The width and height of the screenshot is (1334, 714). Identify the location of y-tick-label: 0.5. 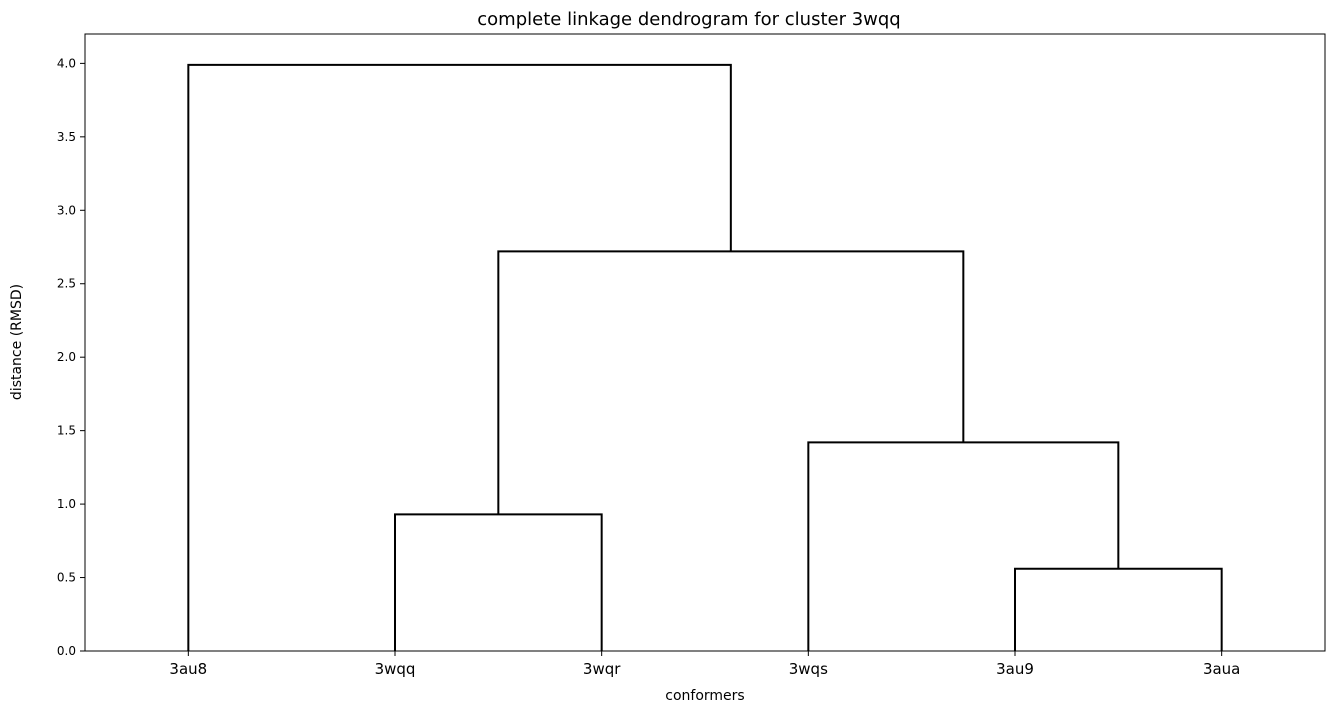
(66, 578).